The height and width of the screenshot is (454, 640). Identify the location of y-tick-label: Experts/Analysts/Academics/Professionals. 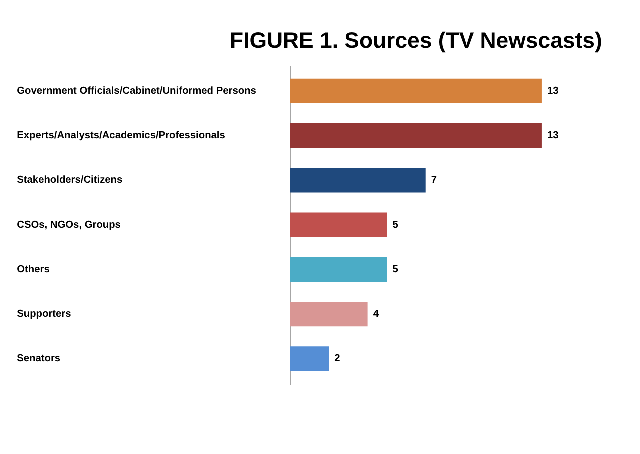
(121, 136).